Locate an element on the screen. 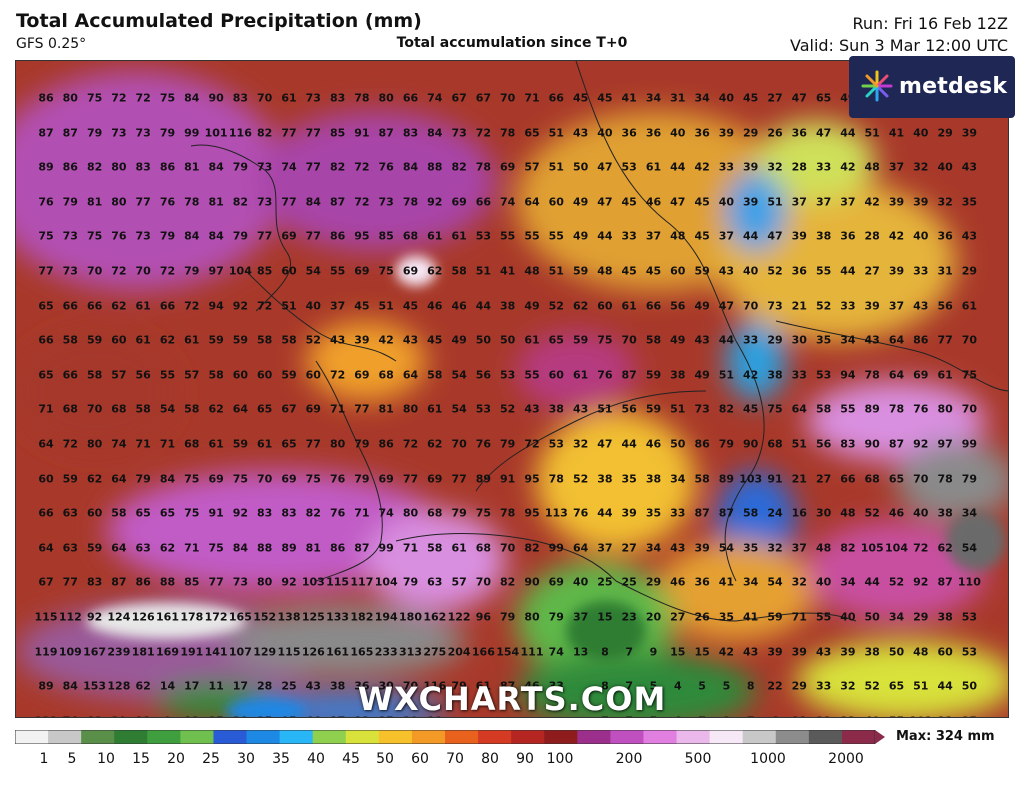 This screenshot has width=1024, height=785. grid-value: 34 is located at coordinates (848, 340).